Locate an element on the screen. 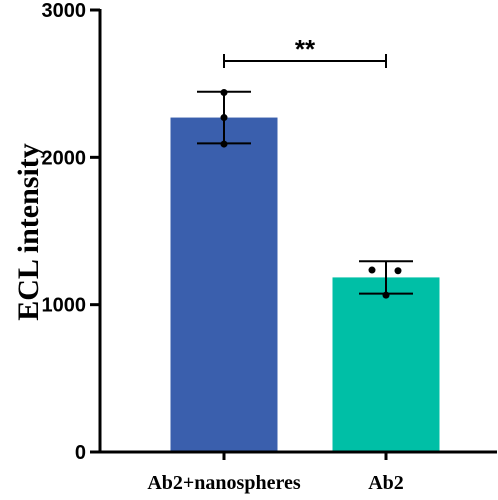  x-category-label-1: Ab2+nanospheres is located at coordinates (224, 483).